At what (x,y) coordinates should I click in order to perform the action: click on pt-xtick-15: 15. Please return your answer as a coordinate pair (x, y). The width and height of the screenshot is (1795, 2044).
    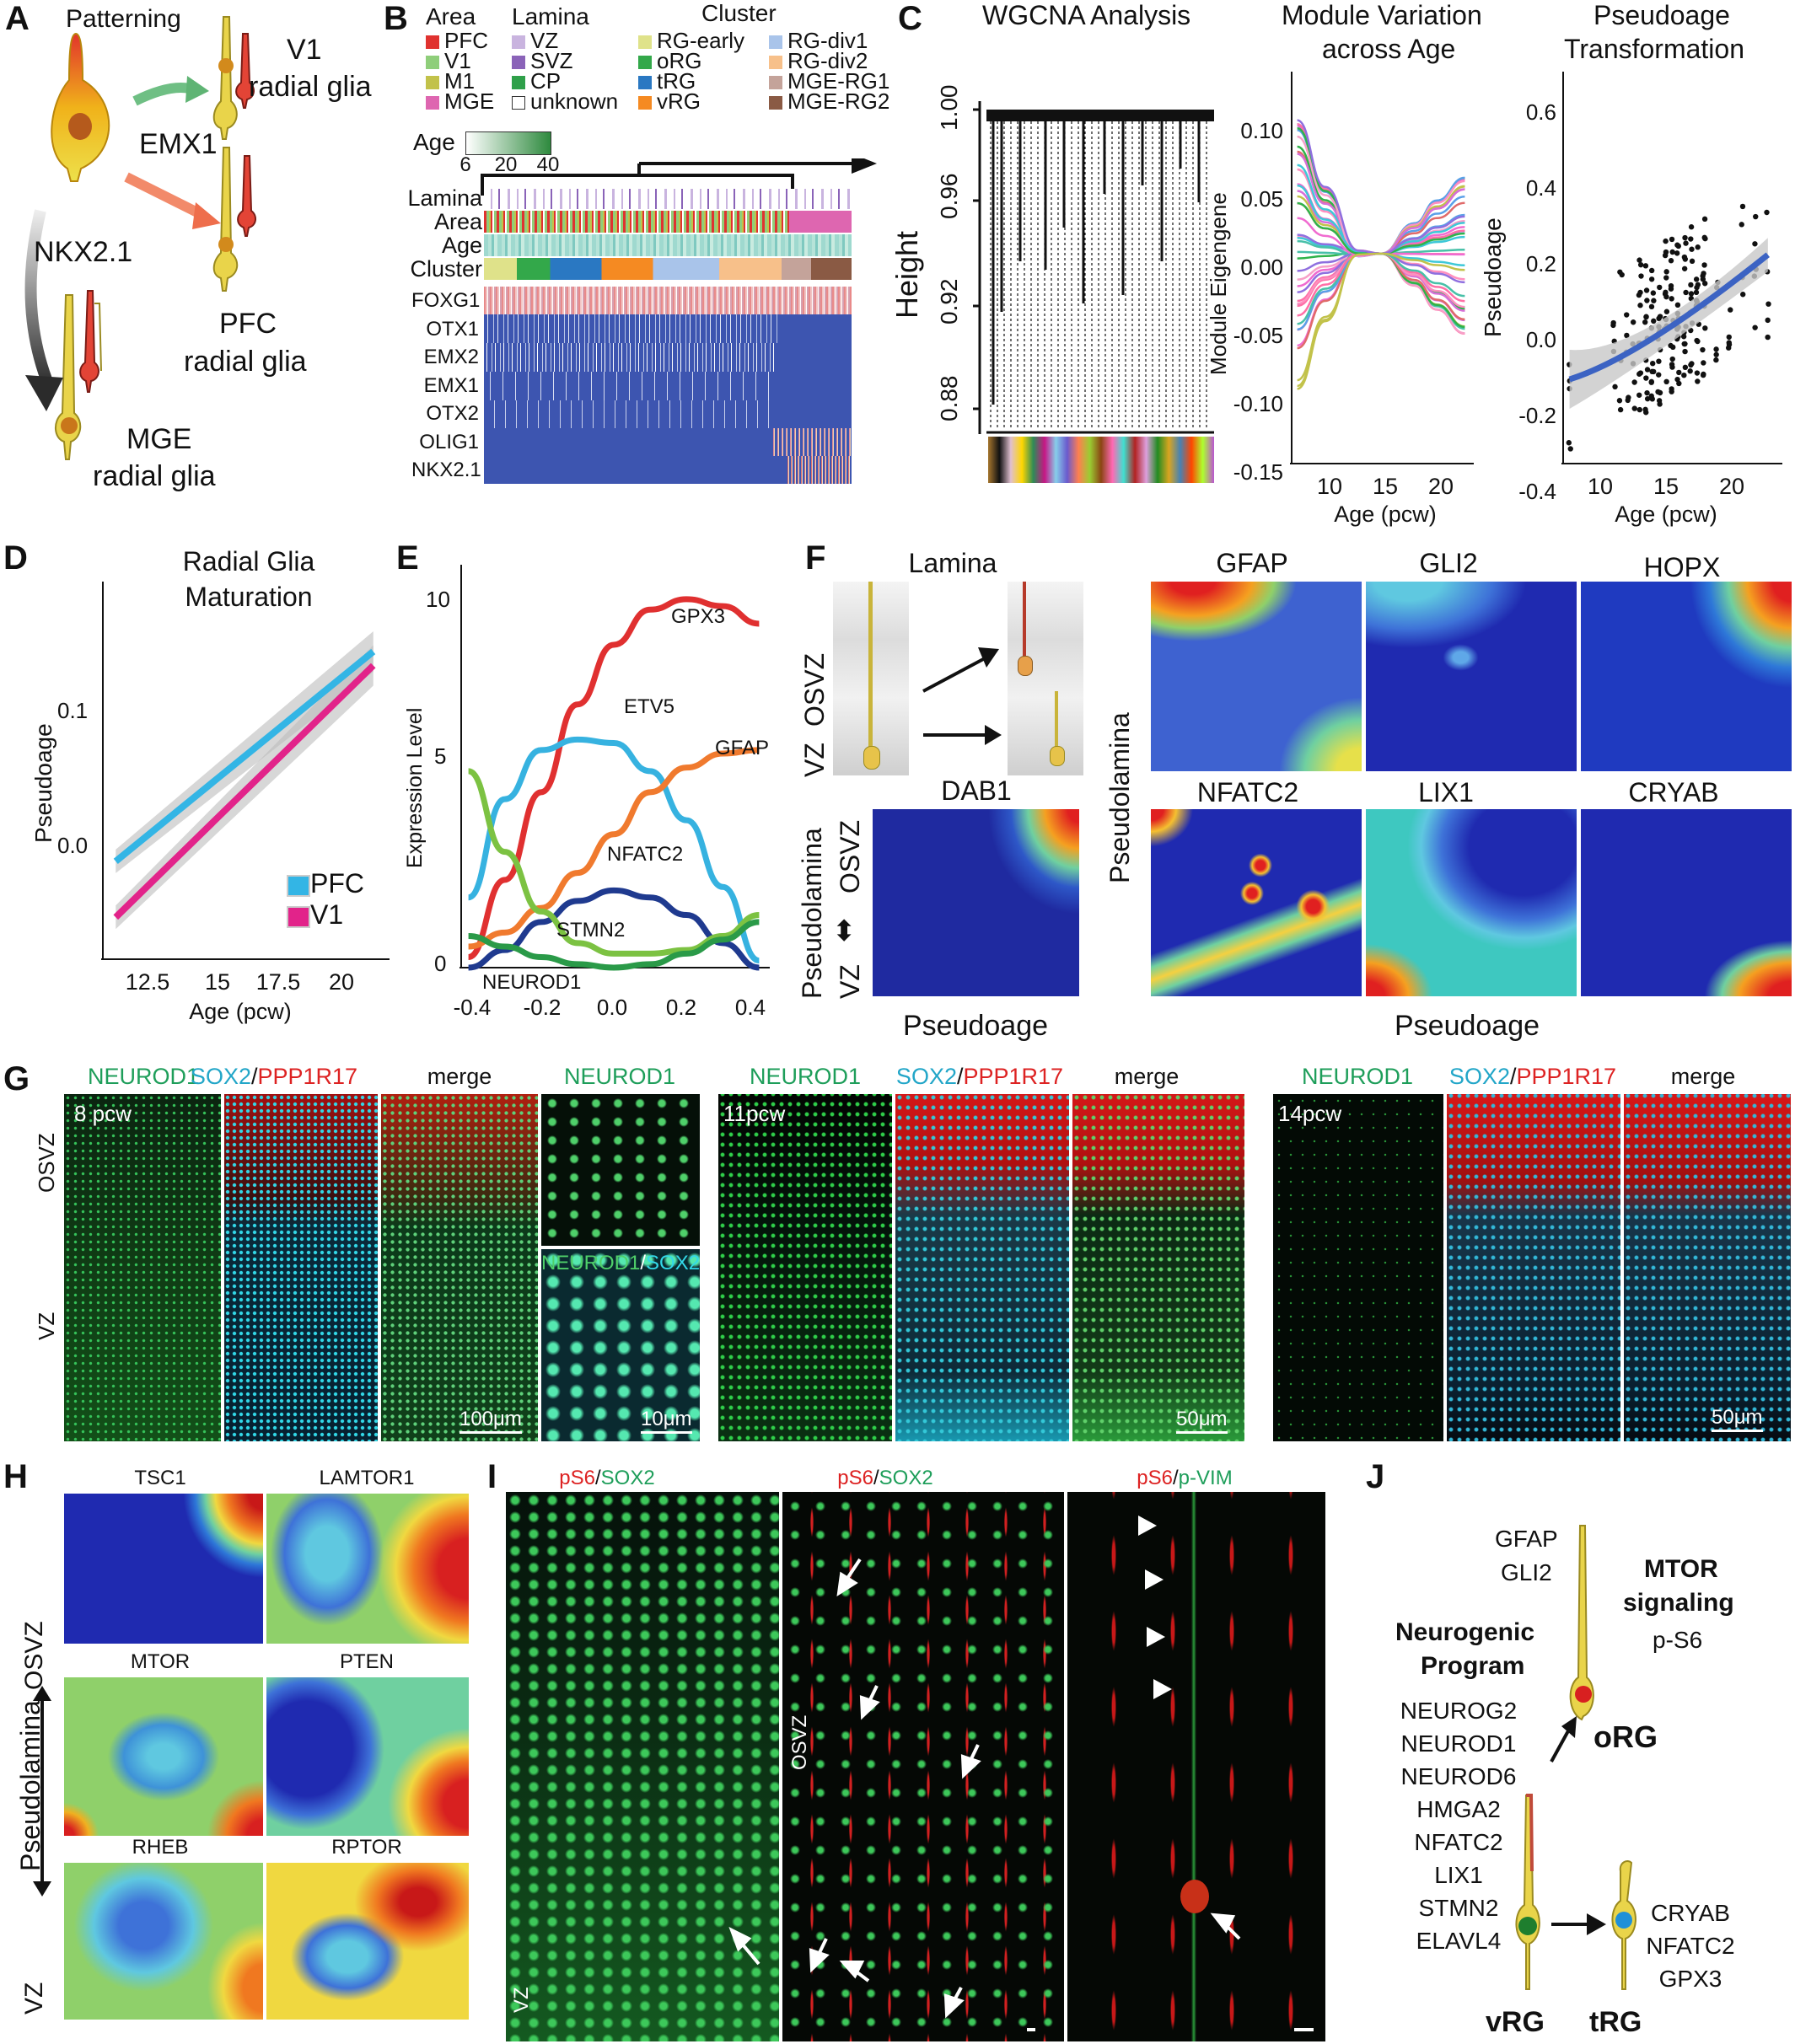
    Looking at the image, I should click on (1666, 487).